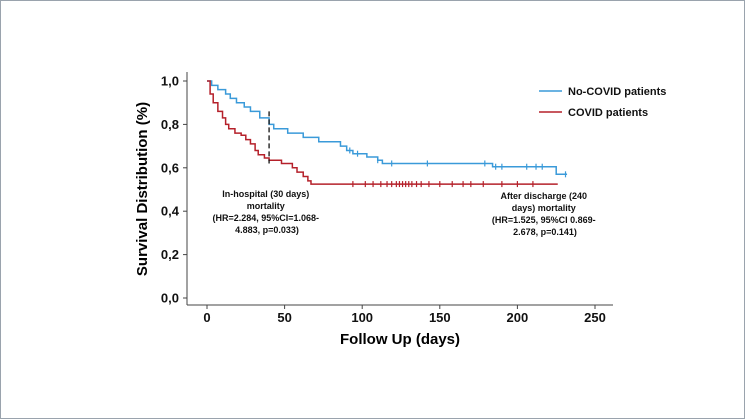 The image size is (745, 420). Describe the element at coordinates (518, 317) in the screenshot. I see `x-tick-label: 200` at that location.